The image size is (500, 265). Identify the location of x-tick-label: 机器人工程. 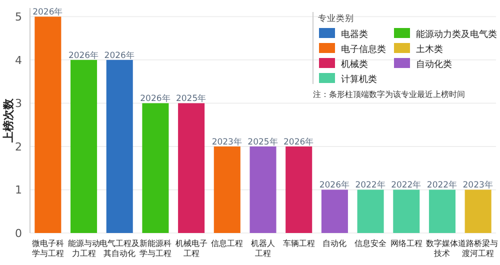
(263, 248).